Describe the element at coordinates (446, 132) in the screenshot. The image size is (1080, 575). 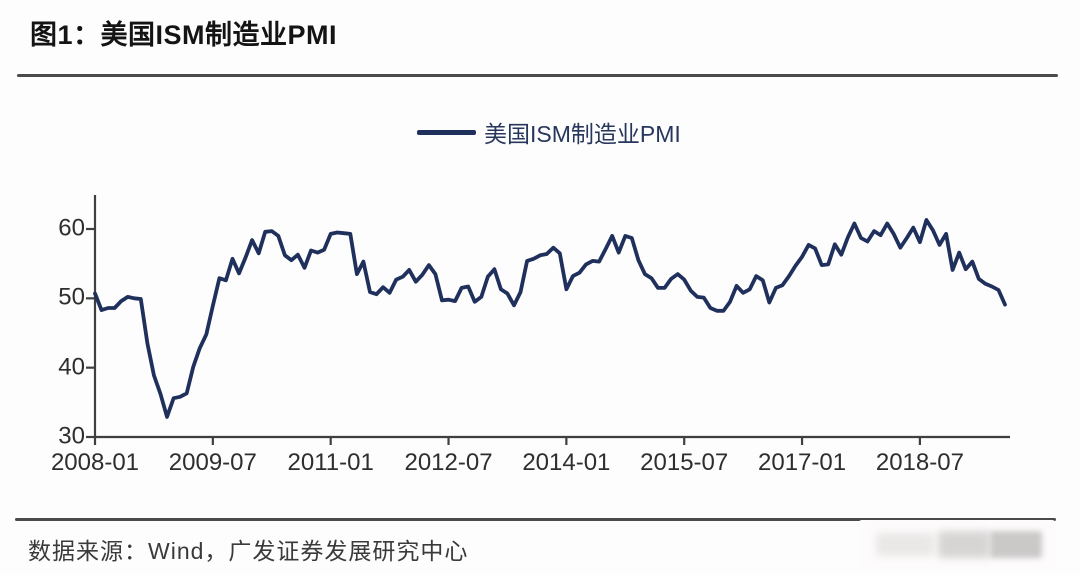
I see `legend-line-swatch` at that location.